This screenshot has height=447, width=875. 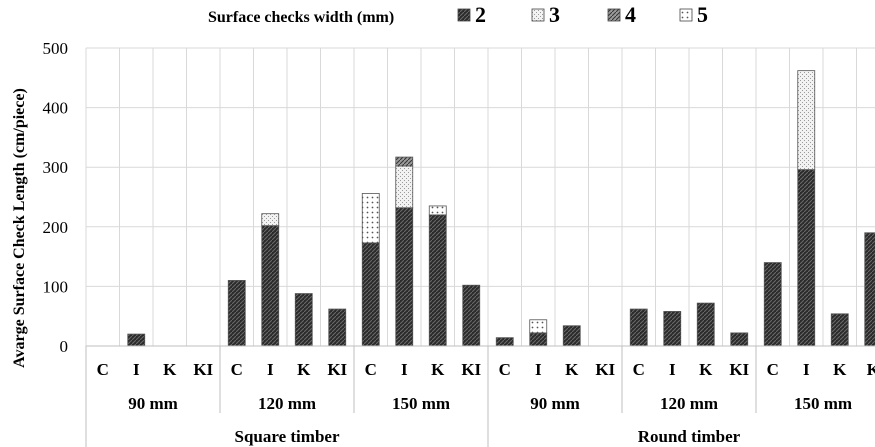 I want to click on y-tick-label: 200, so click(x=56, y=227).